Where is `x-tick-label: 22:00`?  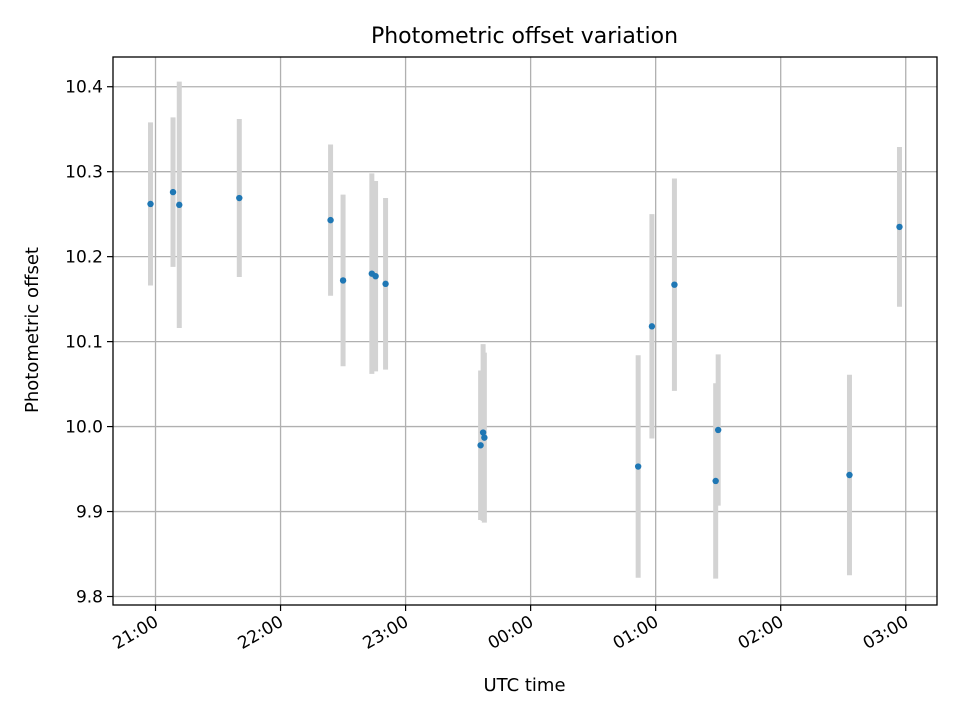
x-tick-label: 22:00 is located at coordinates (261, 633).